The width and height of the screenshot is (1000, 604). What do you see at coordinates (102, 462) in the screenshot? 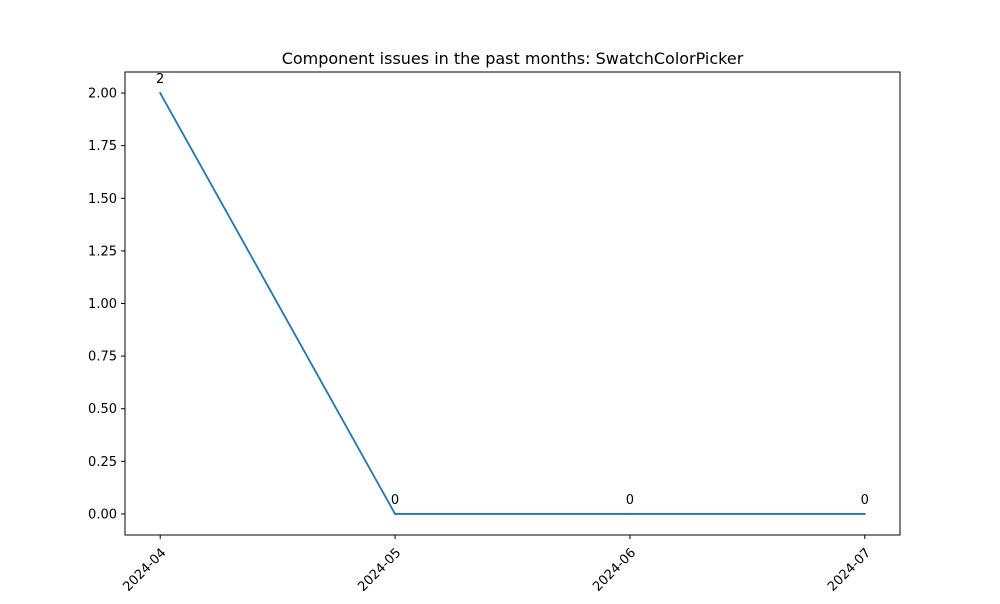
I see `y-tick-label: 0.25` at bounding box center [102, 462].